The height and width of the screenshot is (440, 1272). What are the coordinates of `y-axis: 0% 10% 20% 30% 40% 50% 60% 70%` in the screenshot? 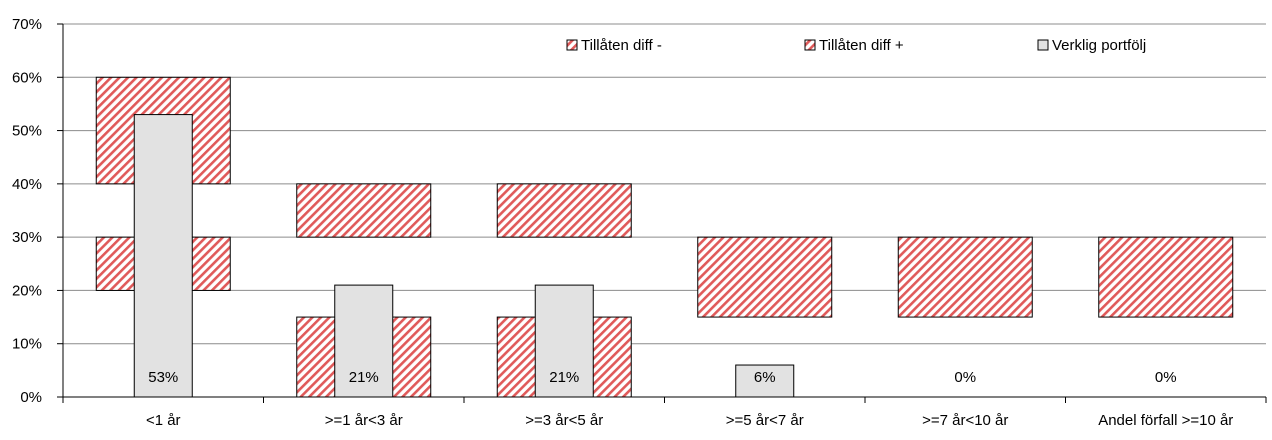 It's located at (37, 211).